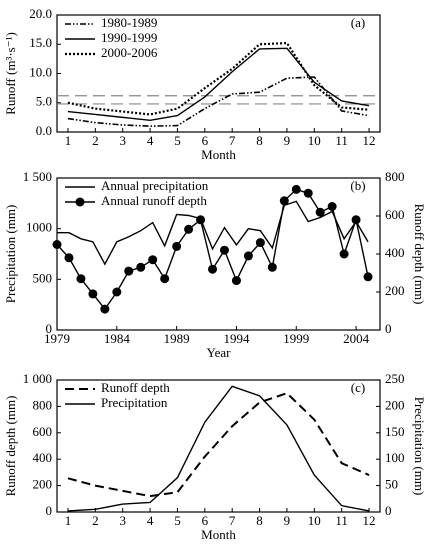 The width and height of the screenshot is (429, 548). Describe the element at coordinates (419, 254) in the screenshot. I see `y2-axis-title: Runoff depth (mm)` at that location.